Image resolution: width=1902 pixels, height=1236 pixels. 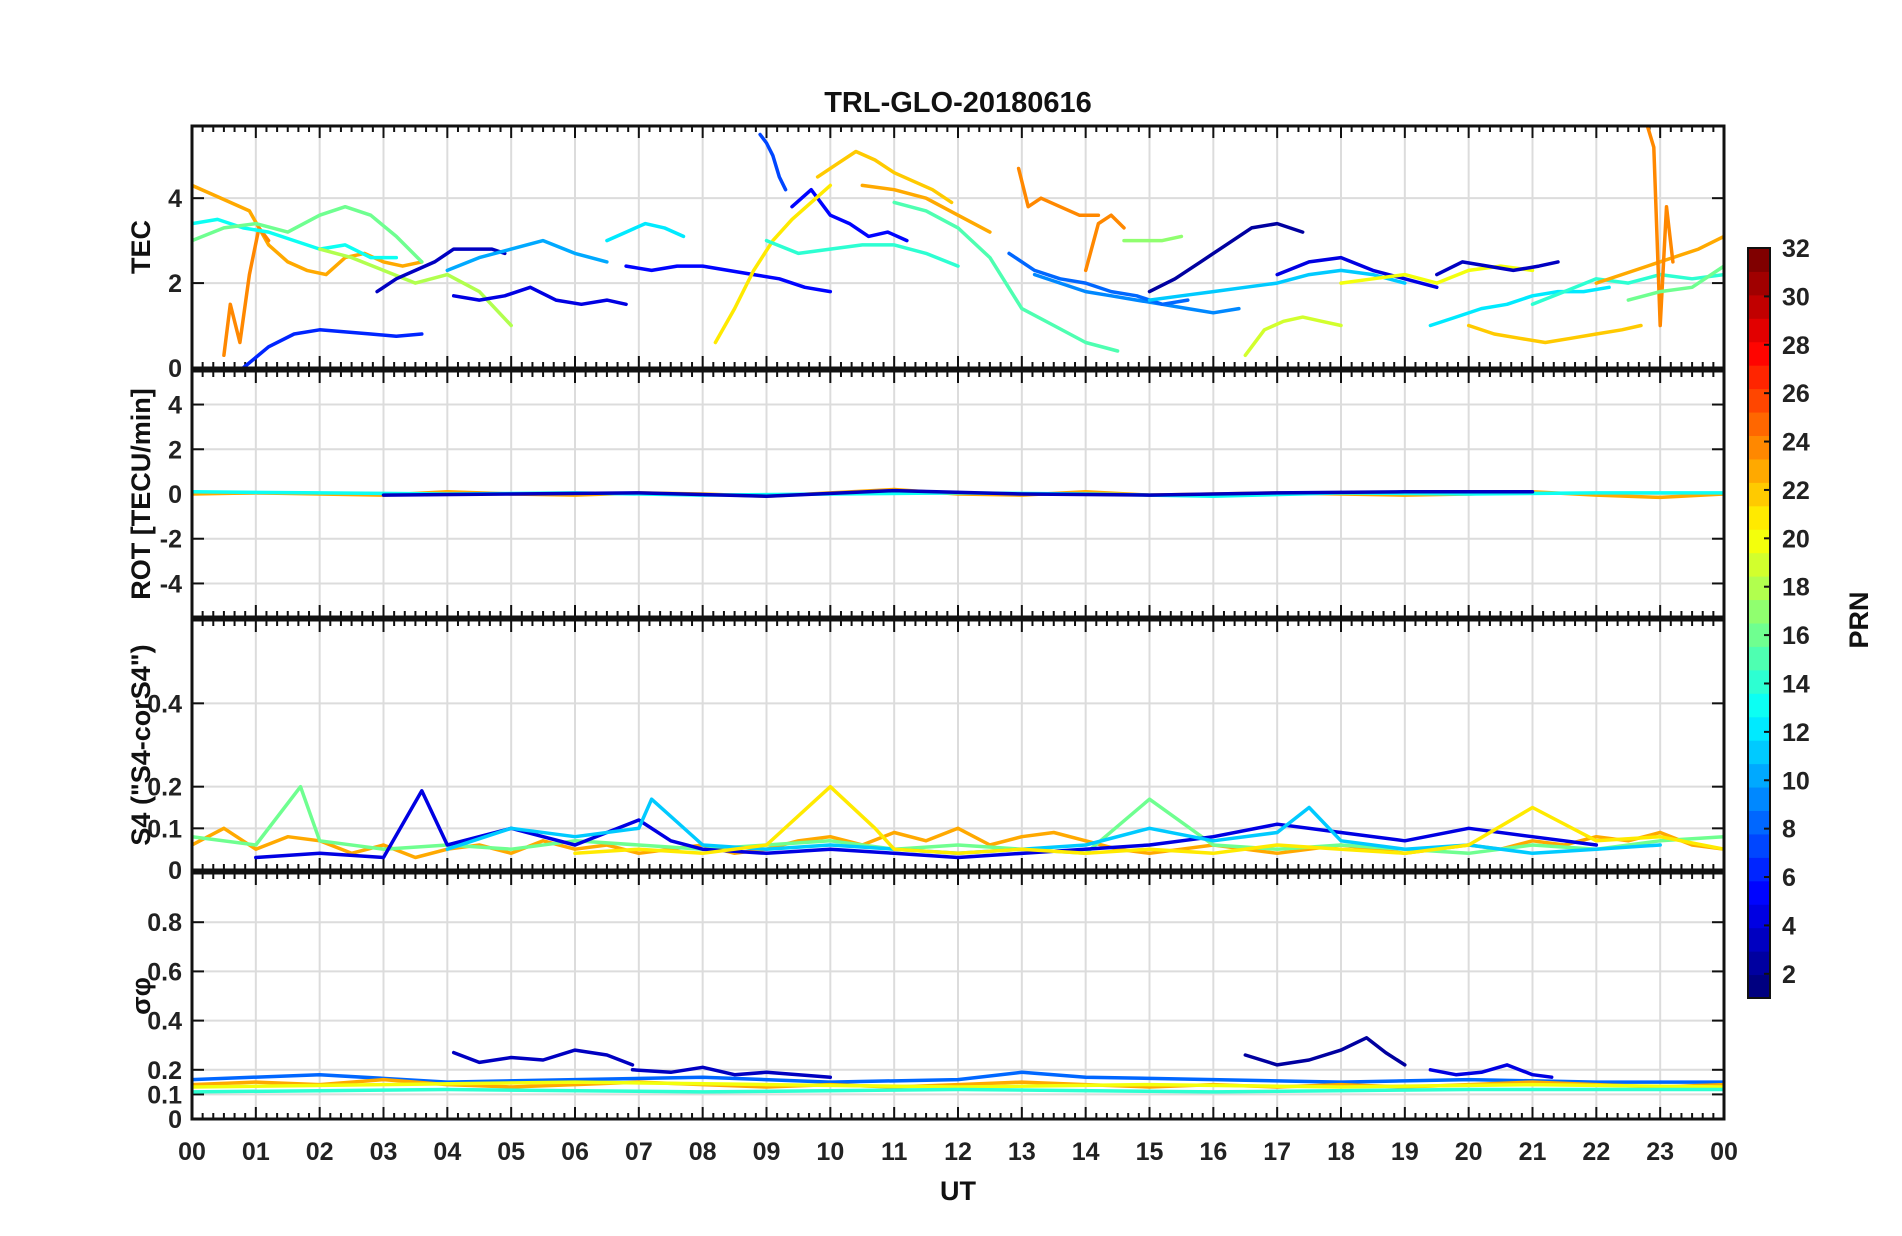 I want to click on colorbar-tick-label: 4, so click(x=1789, y=926).